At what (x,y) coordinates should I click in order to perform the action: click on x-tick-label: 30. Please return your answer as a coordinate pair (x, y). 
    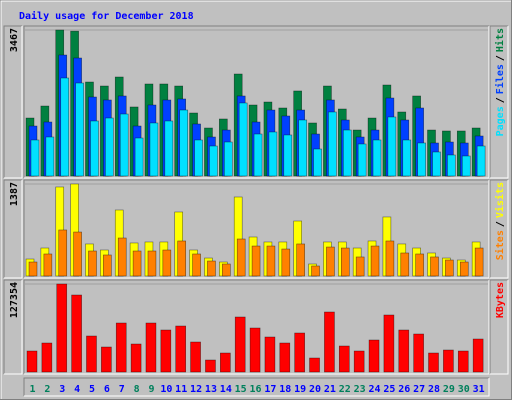
    Looking at the image, I should click on (464, 389).